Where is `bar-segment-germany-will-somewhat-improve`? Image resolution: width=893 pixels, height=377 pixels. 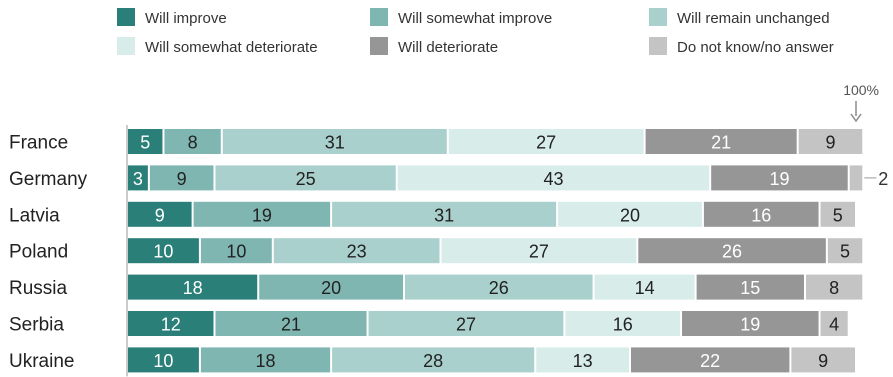 bar-segment-germany-will-somewhat-improve is located at coordinates (181, 178).